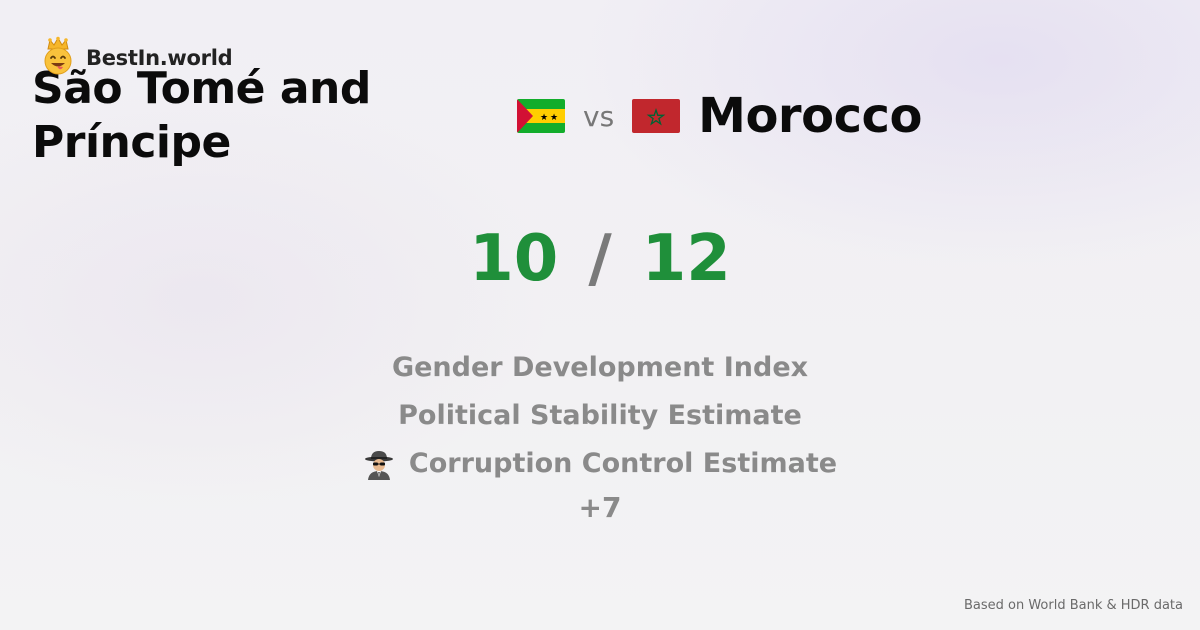  What do you see at coordinates (378, 465) in the screenshot?
I see `spy-icon` at bounding box center [378, 465].